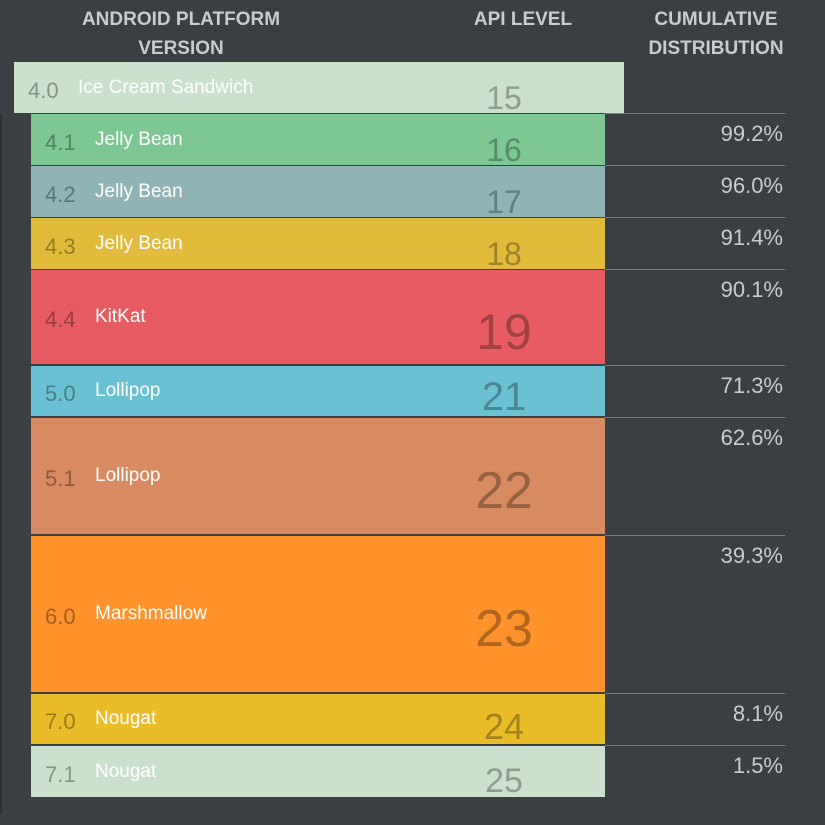  Describe the element at coordinates (151, 613) in the screenshot. I see `row-codename: Marshmallow` at that location.